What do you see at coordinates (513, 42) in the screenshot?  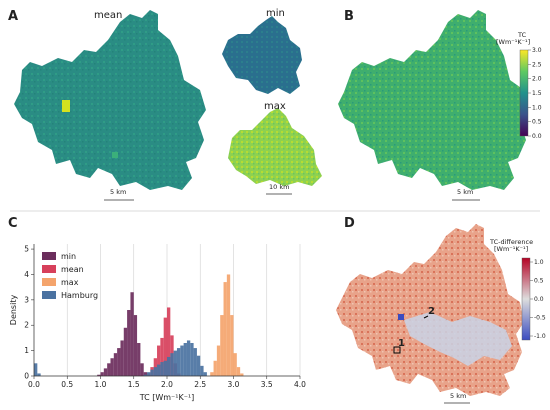 I see `tc-colorbar-unit: [Wm⁻¹K⁻¹]` at bounding box center [513, 42].